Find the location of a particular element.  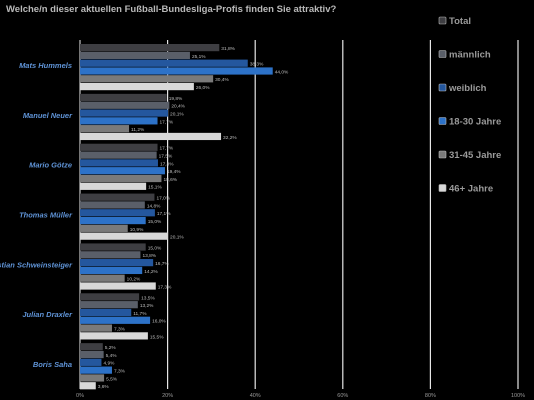

value-label: 11,2% is located at coordinates (138, 130).